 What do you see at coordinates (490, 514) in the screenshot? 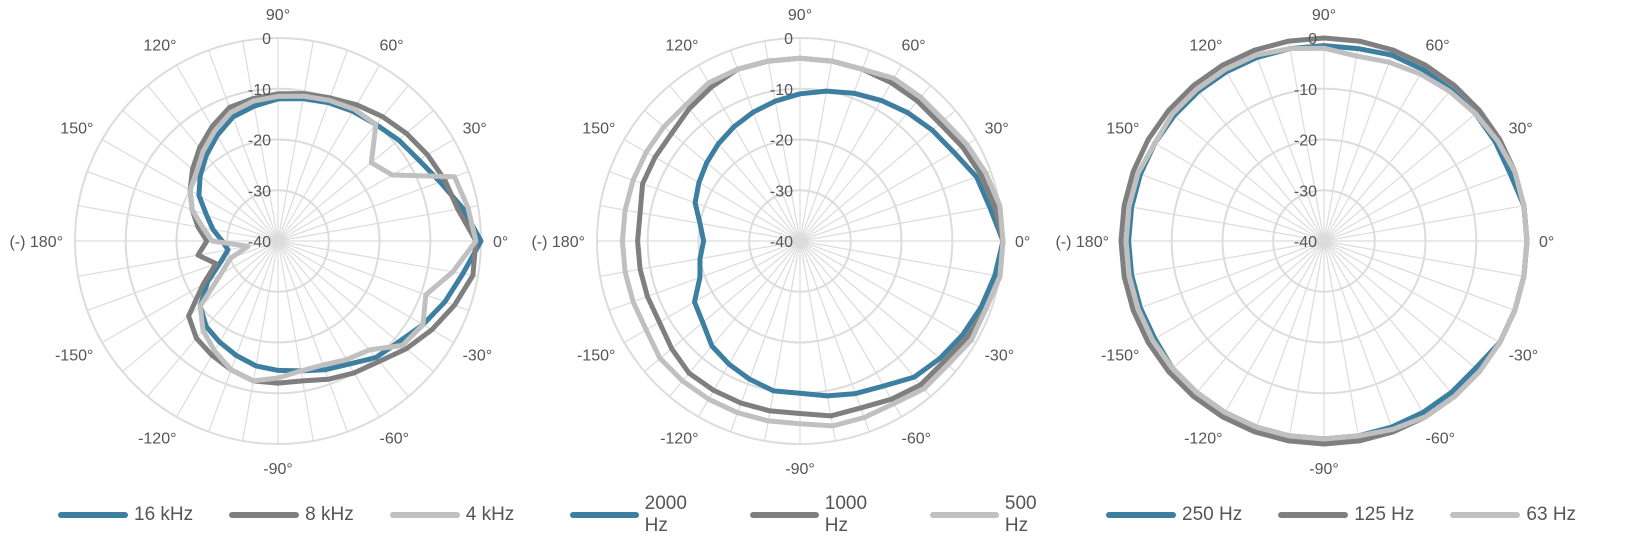
I see `legend-label: 4 kHz` at bounding box center [490, 514].